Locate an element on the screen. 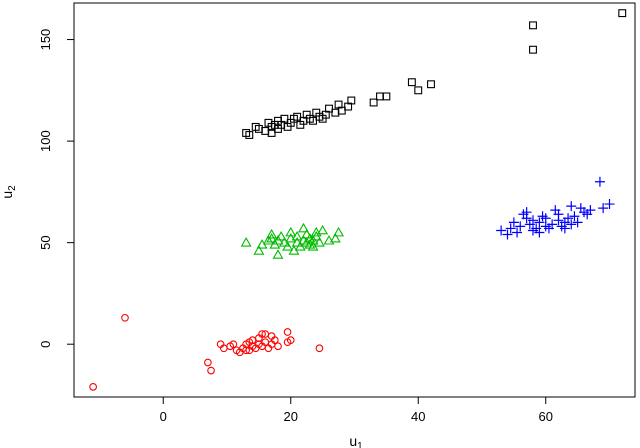  y-tick-label: 150 is located at coordinates (45, 40).